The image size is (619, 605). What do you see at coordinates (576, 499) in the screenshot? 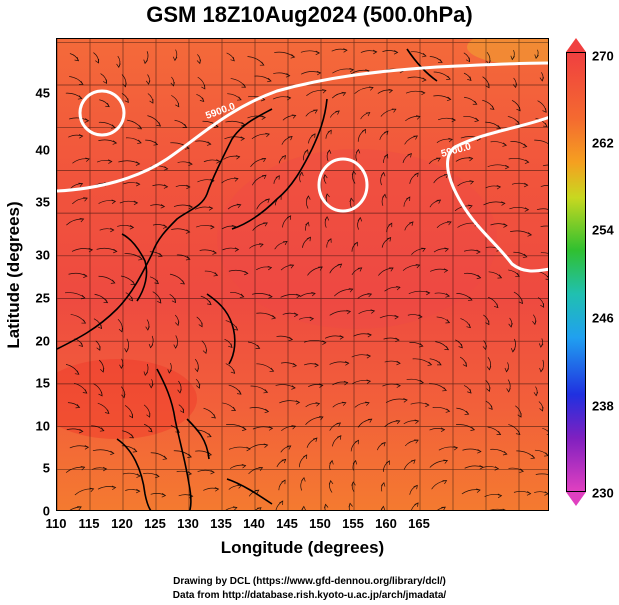
I see `colorbar-bottom-arrow` at bounding box center [576, 499].